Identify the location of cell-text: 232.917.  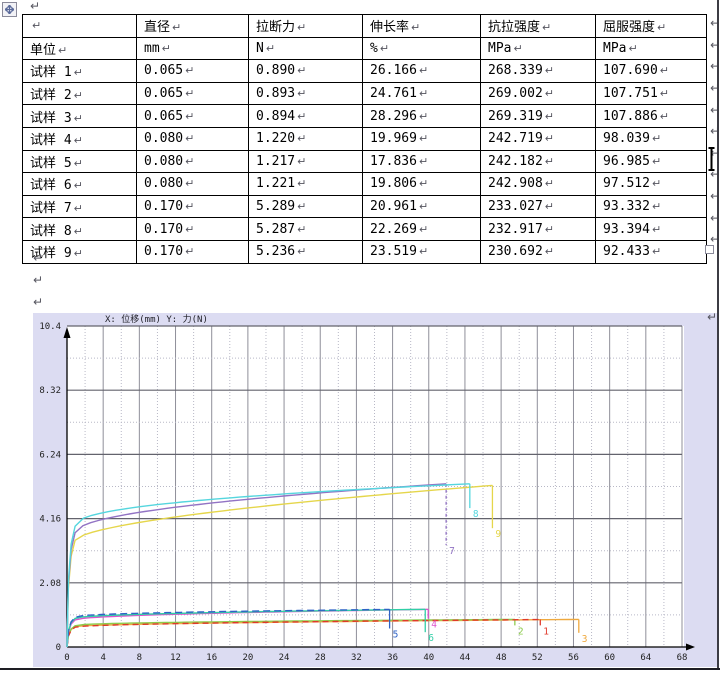
(515, 229).